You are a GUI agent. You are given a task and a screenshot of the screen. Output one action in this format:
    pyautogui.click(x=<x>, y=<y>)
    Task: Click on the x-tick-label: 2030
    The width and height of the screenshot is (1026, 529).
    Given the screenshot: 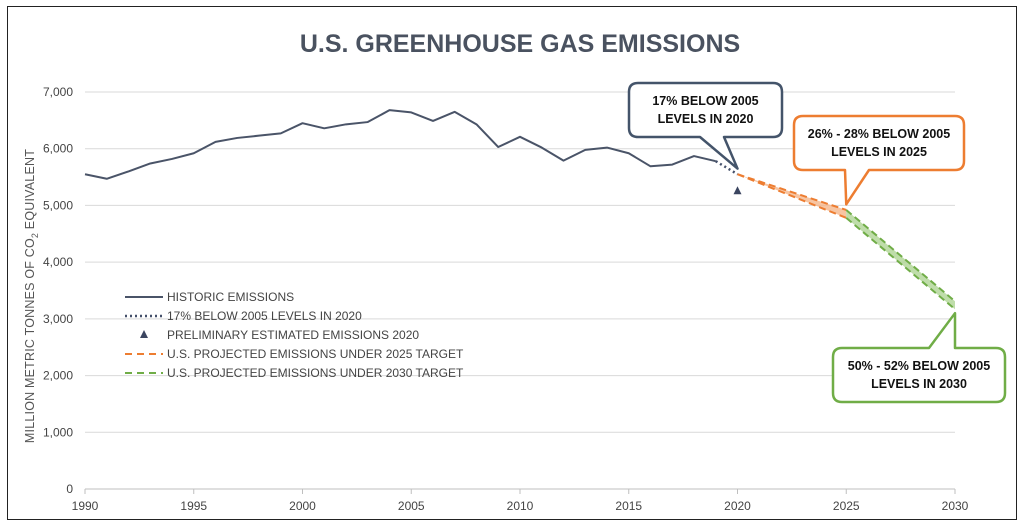 What is the action you would take?
    pyautogui.click(x=955, y=506)
    